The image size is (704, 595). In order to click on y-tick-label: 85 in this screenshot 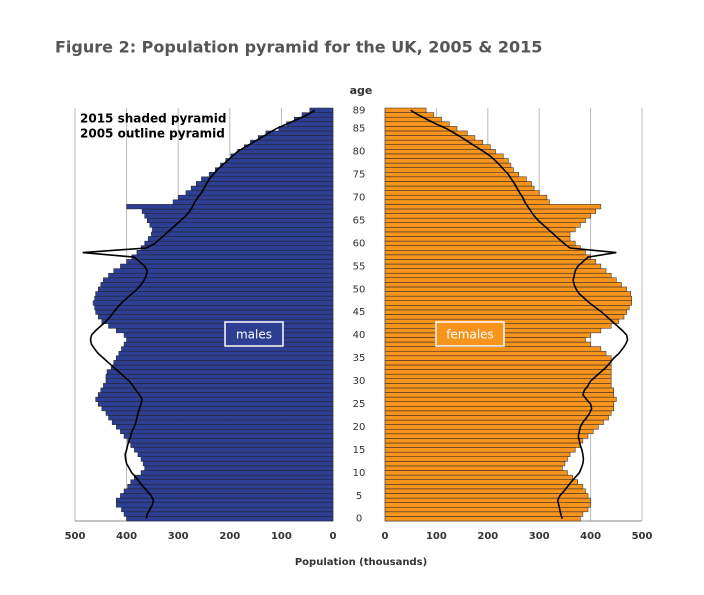, I will do `click(359, 129)`.